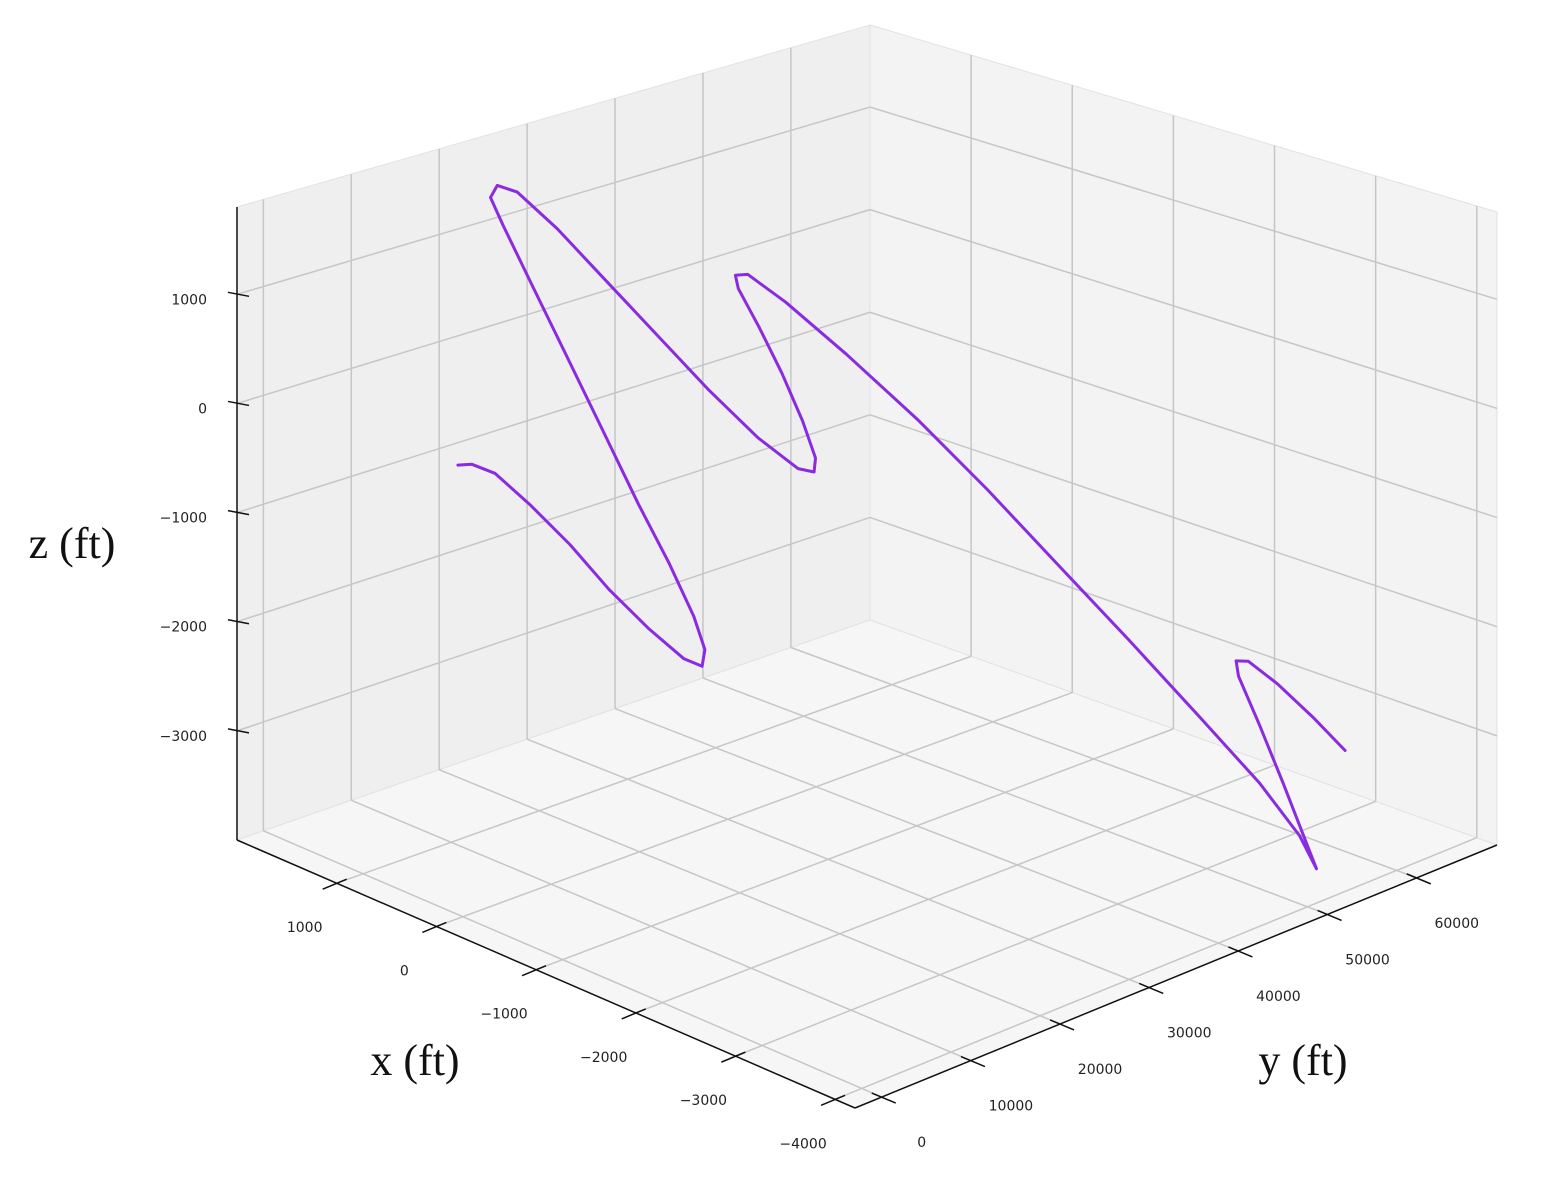 The height and width of the screenshot is (1185, 1553). I want to click on y-tick-label: 60000, so click(1456, 924).